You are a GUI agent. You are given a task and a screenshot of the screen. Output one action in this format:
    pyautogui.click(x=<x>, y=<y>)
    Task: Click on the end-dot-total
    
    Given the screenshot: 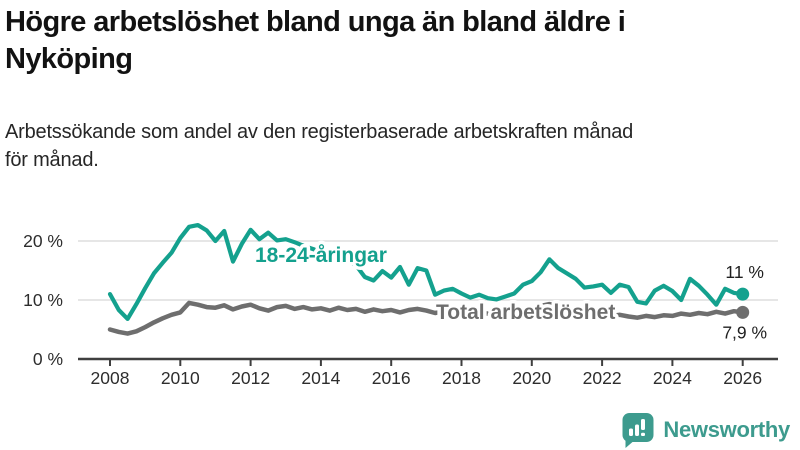 What is the action you would take?
    pyautogui.click(x=743, y=312)
    